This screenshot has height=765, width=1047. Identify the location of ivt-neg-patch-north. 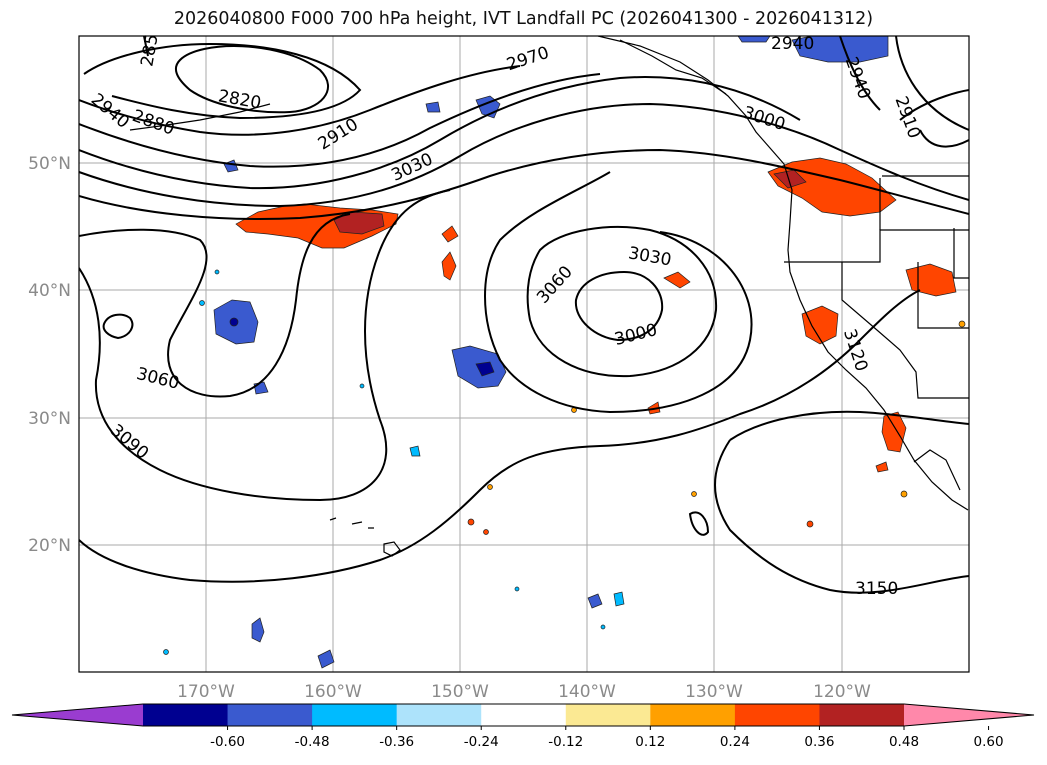
(840, 49).